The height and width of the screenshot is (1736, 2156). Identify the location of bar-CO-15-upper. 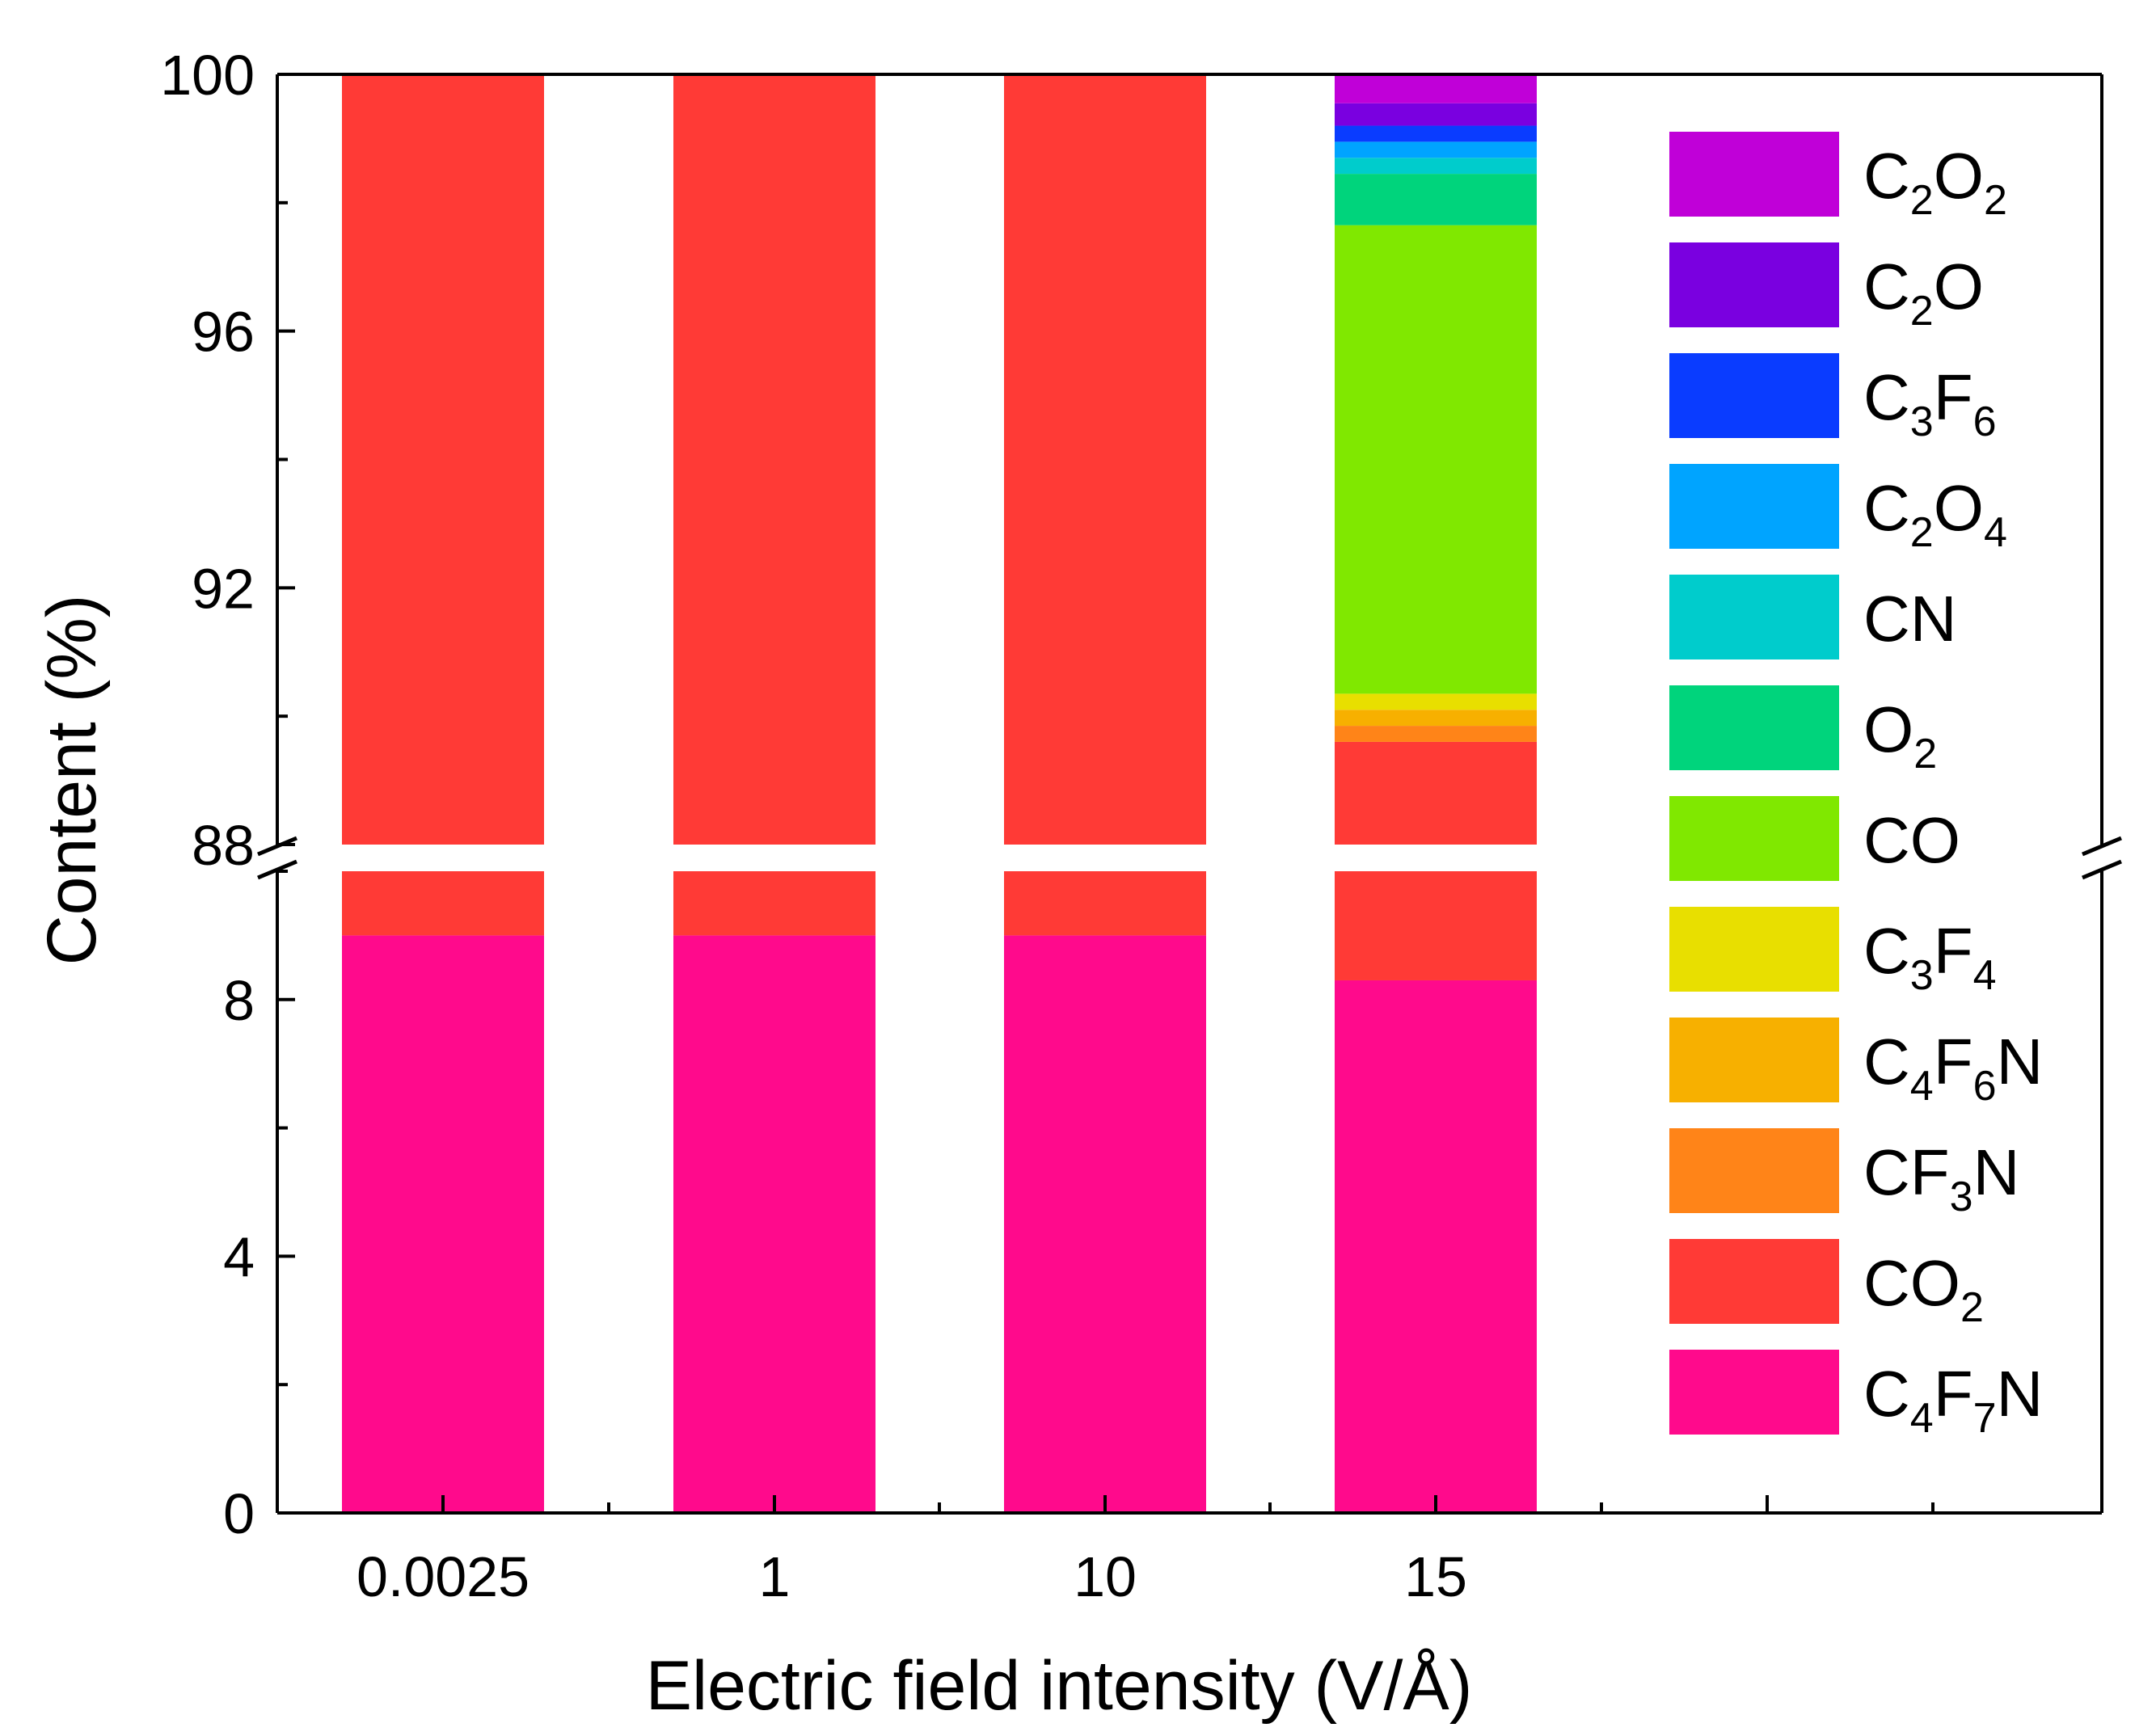
(1436, 459).